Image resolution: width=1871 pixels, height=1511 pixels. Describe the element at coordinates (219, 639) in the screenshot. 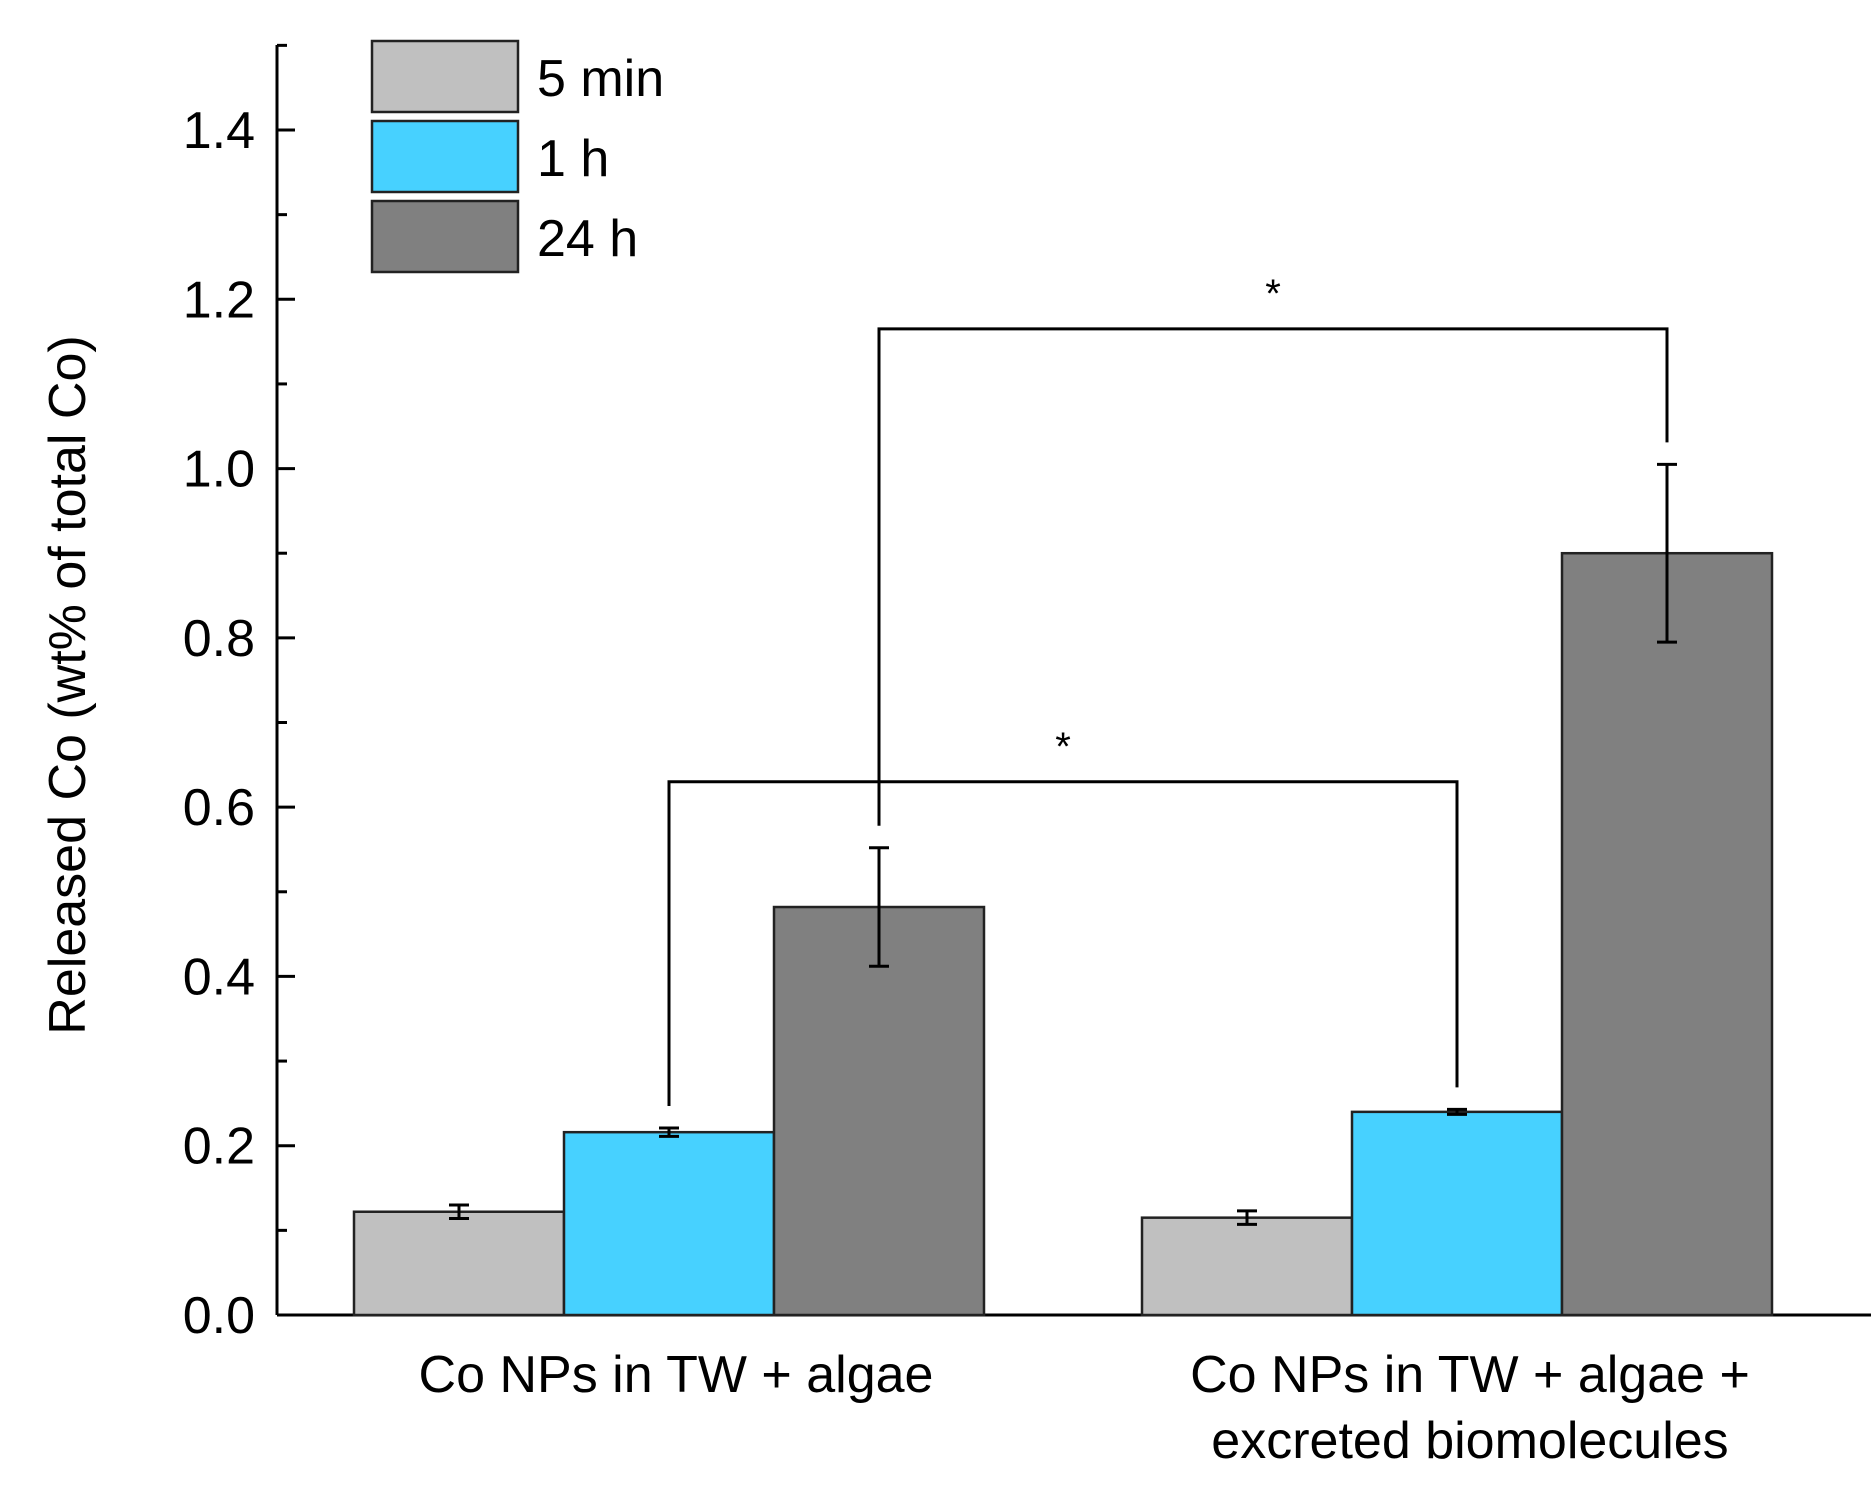

I see `y-tick-label: 0.8` at that location.